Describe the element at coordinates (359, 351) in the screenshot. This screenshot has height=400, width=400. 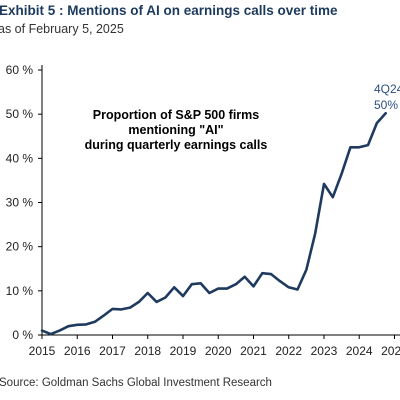
I see `x-tick-label: 2024` at that location.